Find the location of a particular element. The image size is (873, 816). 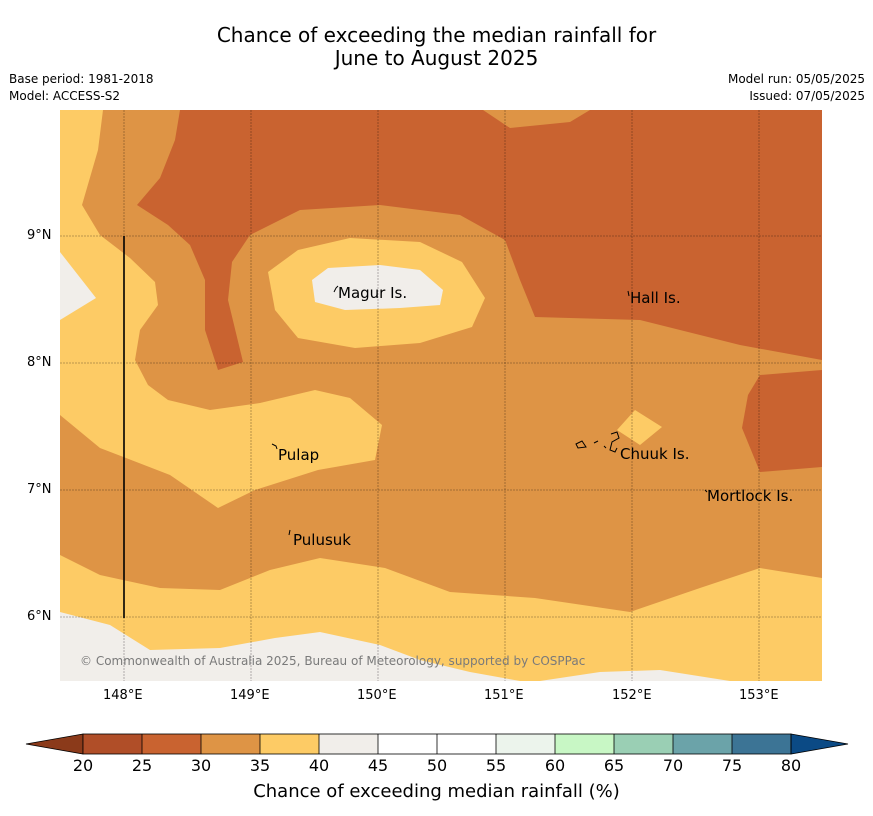

issued-date: Issued: 07/05/2025 is located at coordinates (807, 96).